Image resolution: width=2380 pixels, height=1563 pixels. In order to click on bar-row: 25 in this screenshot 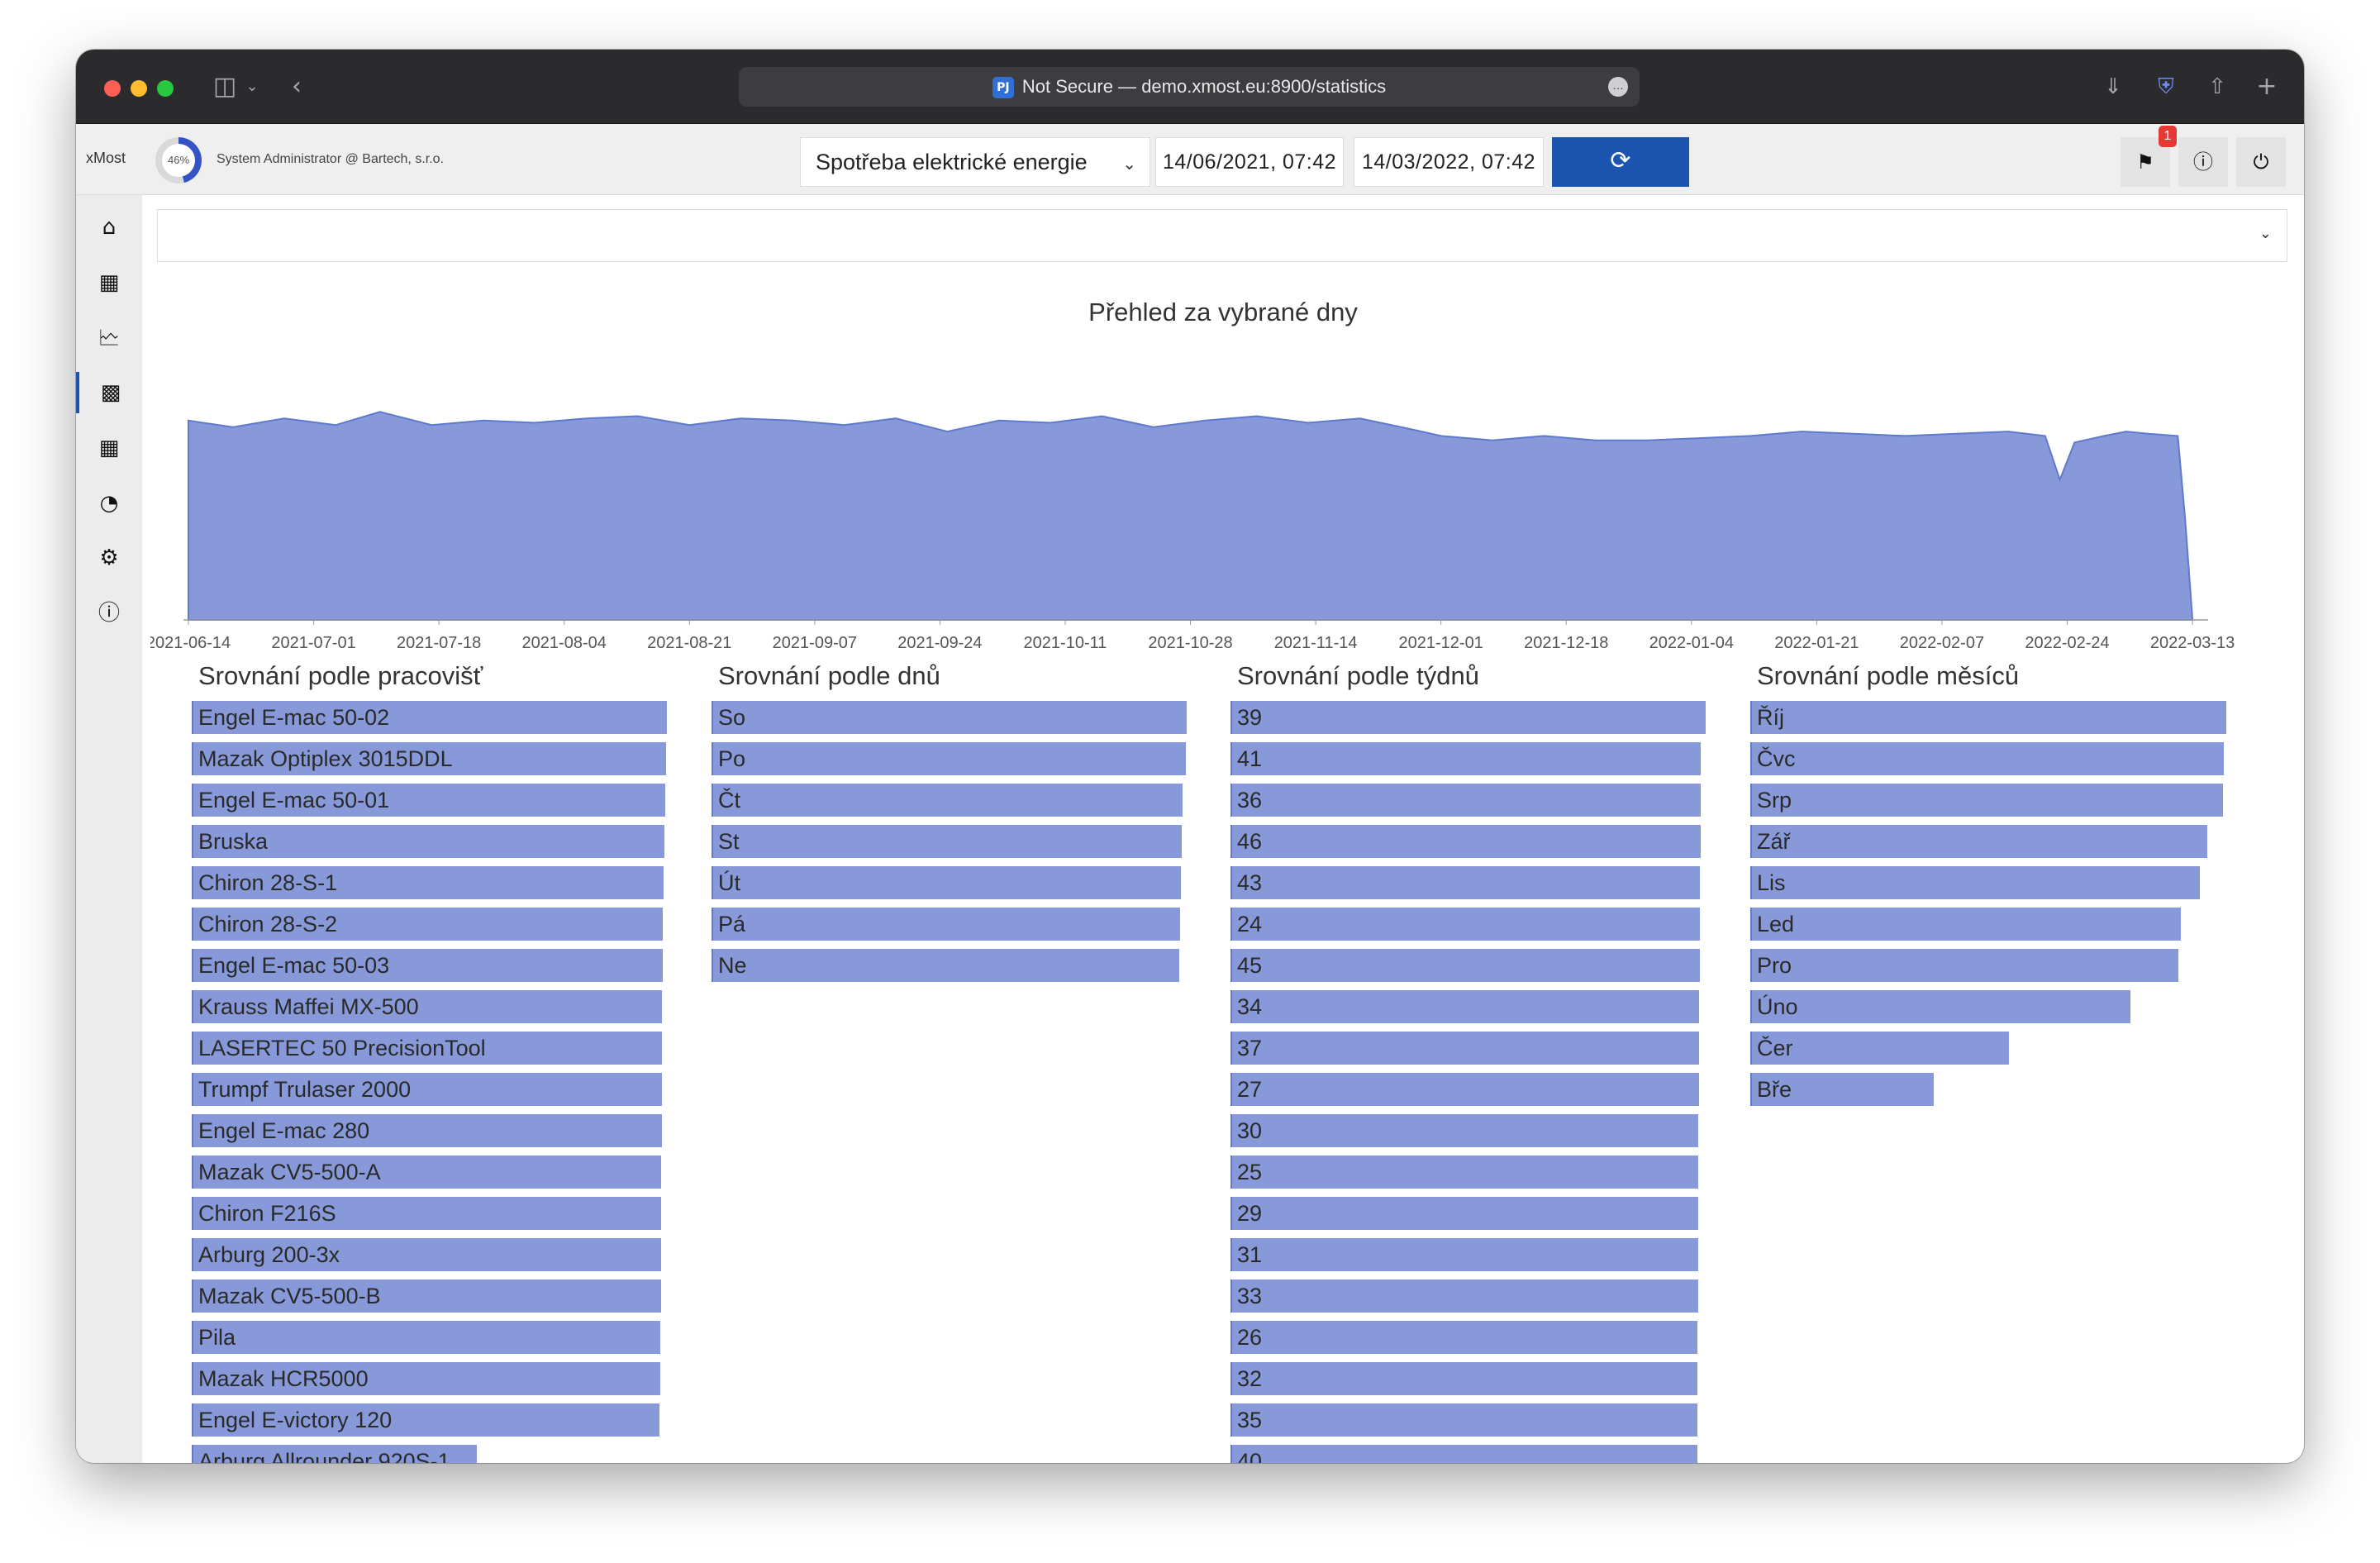, I will do `click(1464, 1172)`.